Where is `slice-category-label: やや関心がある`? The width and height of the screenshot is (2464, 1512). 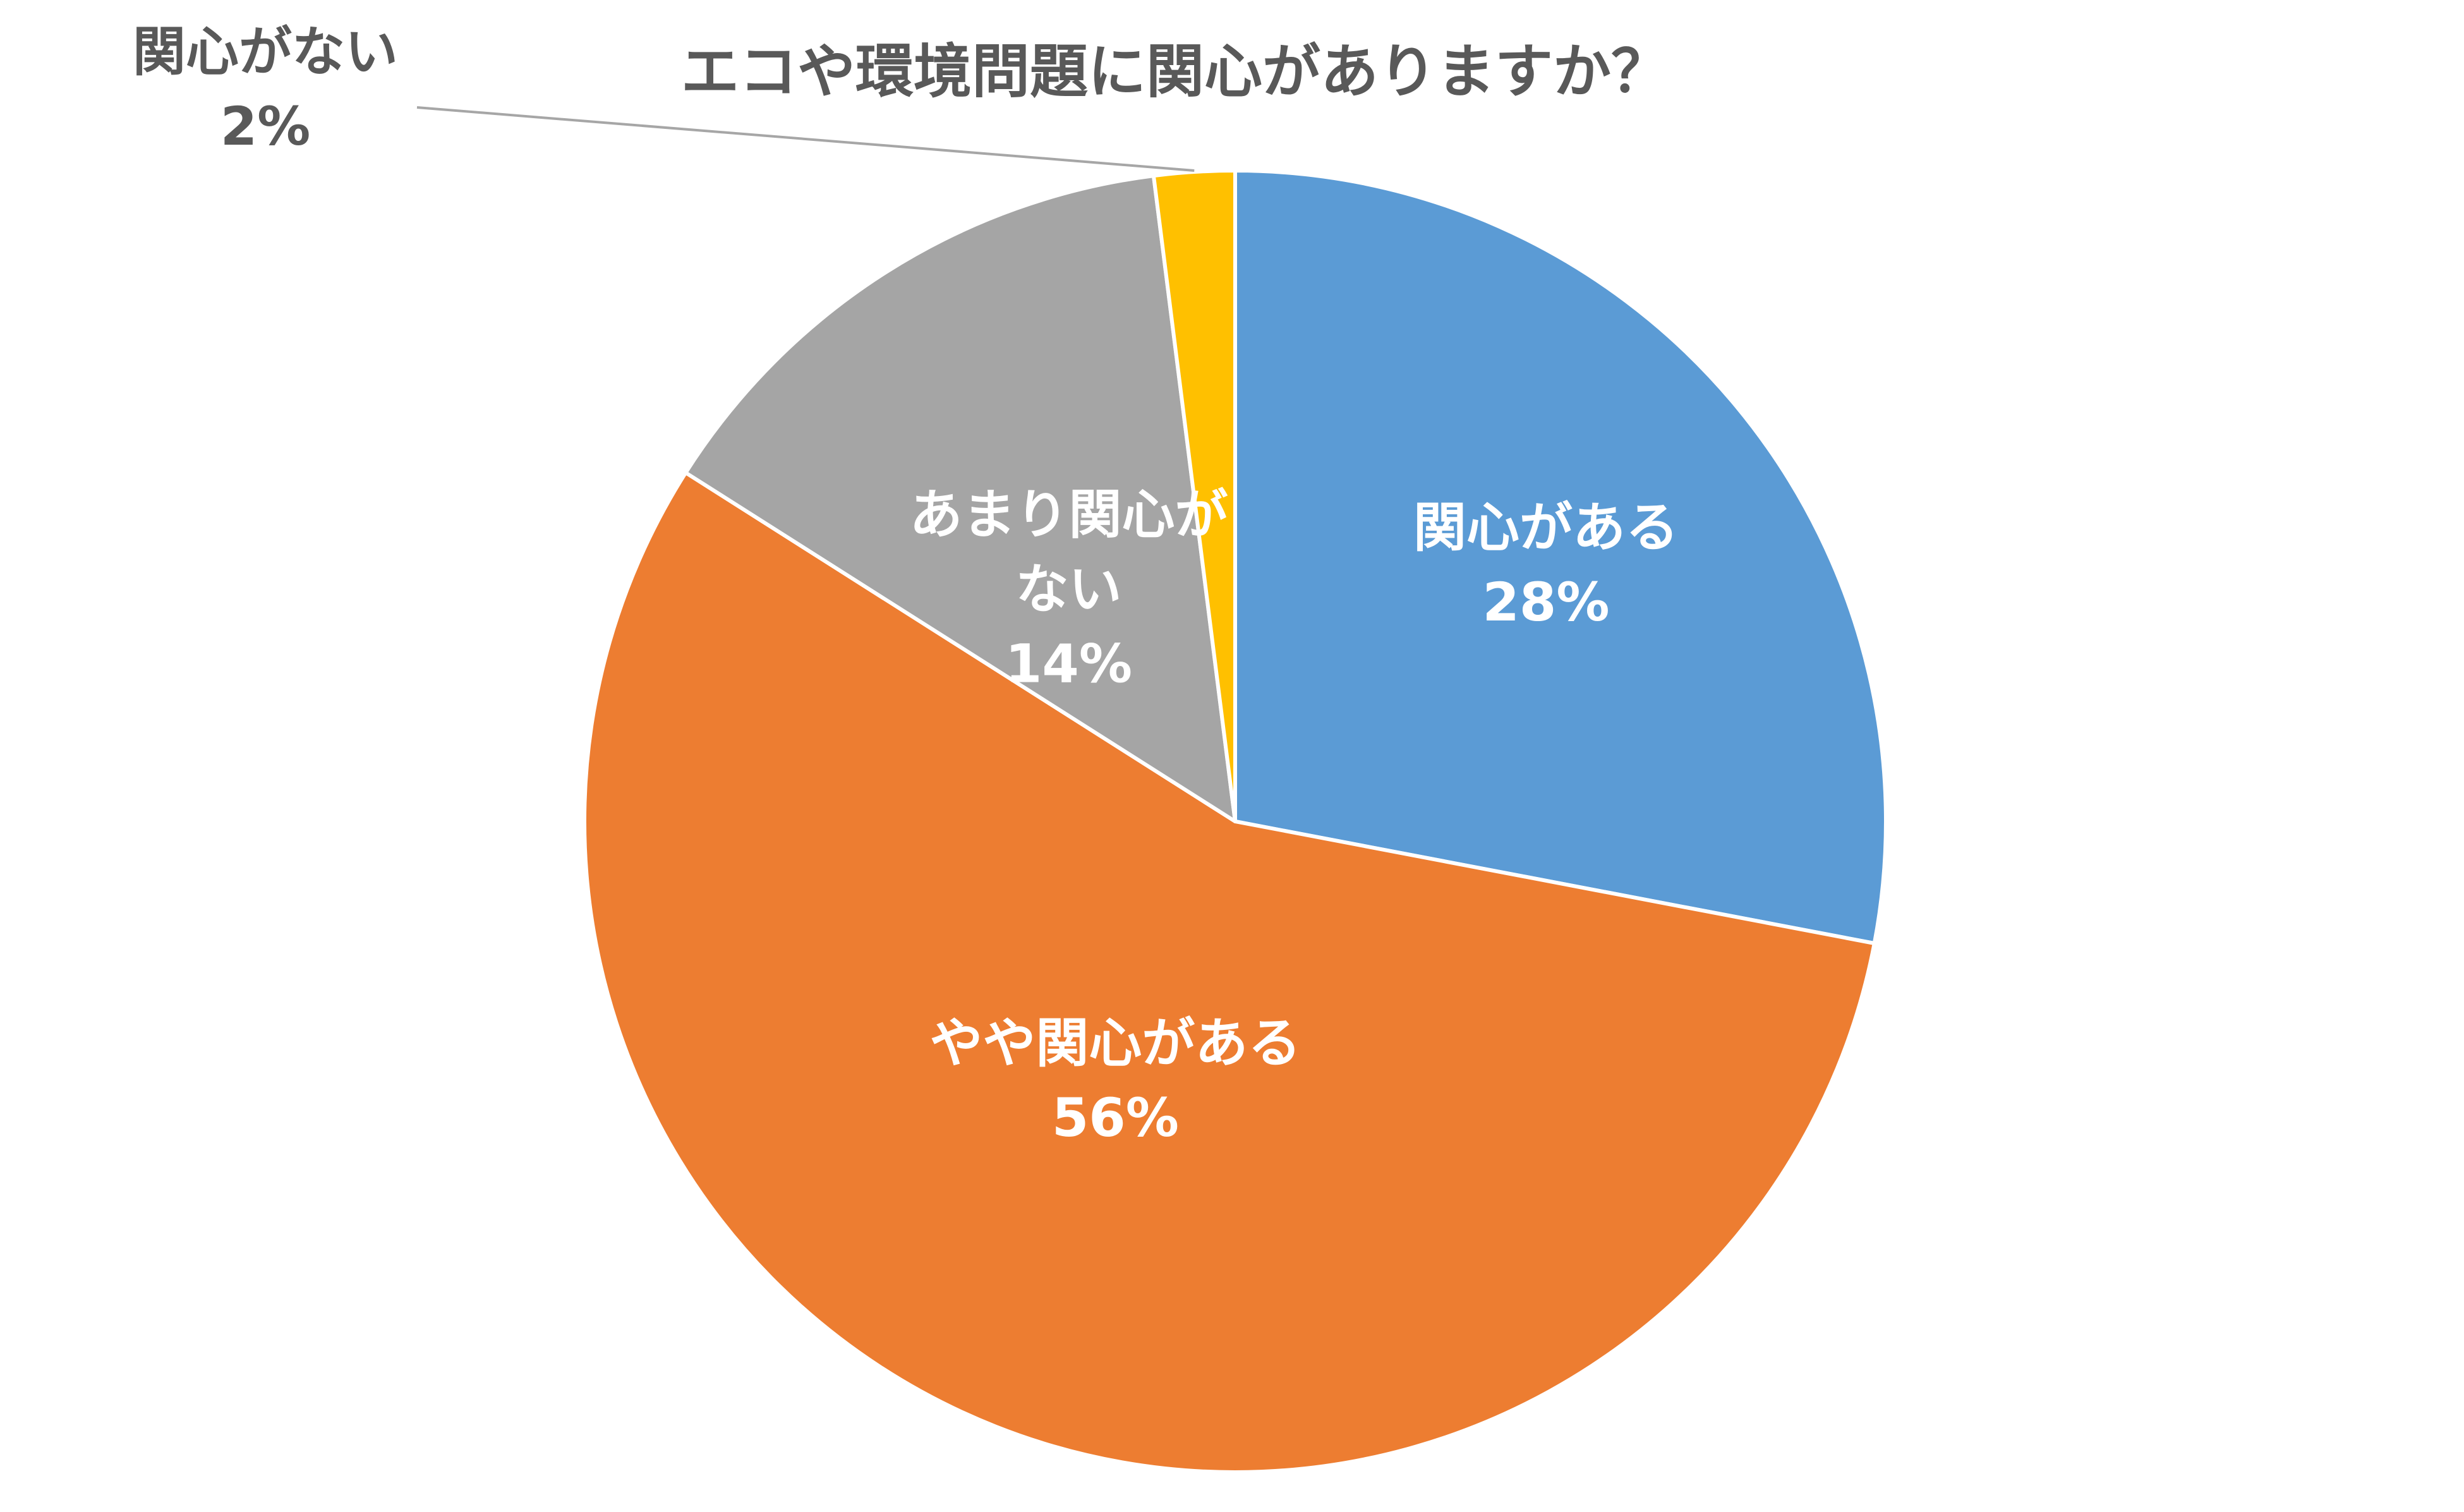 slice-category-label: やや関心がある is located at coordinates (1115, 1043).